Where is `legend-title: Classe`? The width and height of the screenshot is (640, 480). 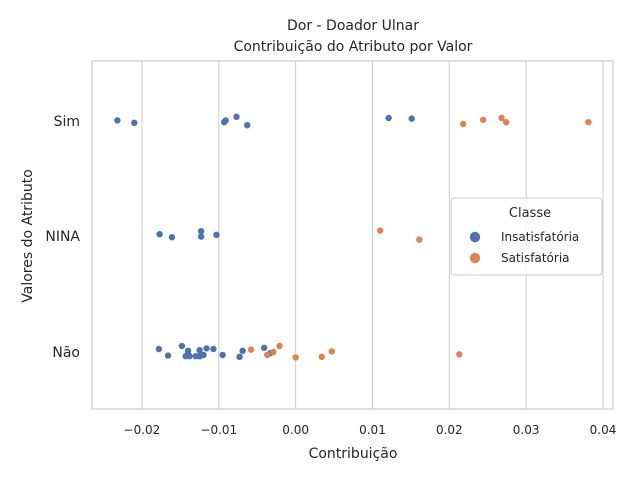 legend-title: Classe is located at coordinates (530, 213).